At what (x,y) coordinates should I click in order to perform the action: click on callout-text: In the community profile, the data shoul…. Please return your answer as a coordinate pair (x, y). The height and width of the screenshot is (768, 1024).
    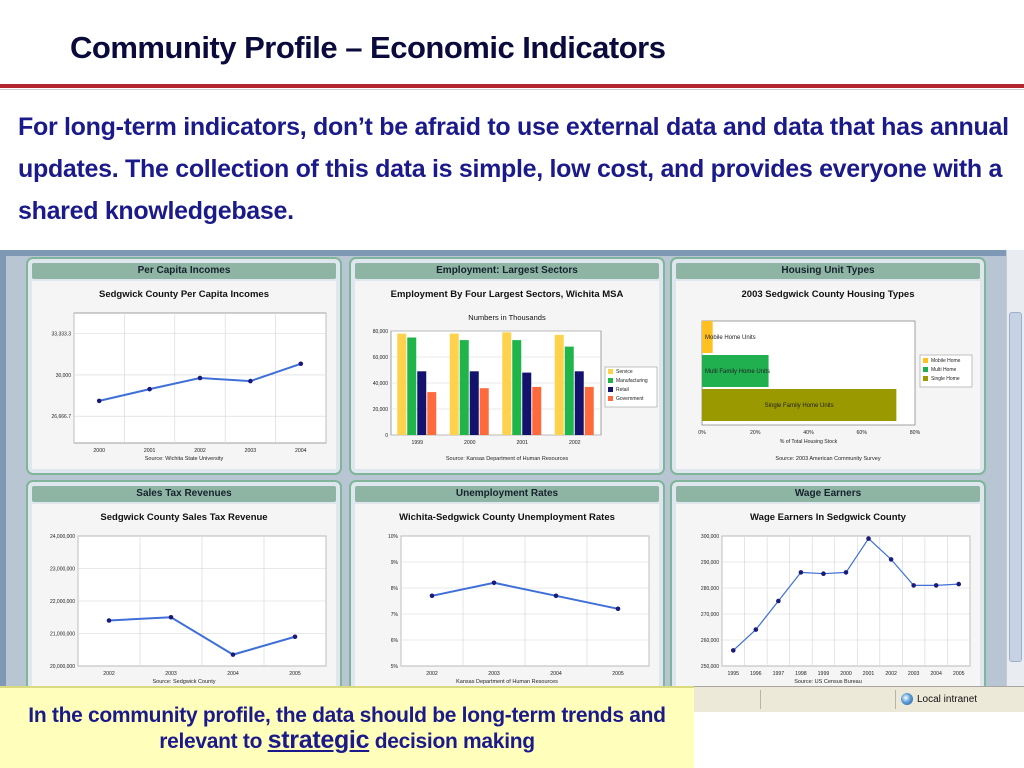
    Looking at the image, I should click on (347, 721).